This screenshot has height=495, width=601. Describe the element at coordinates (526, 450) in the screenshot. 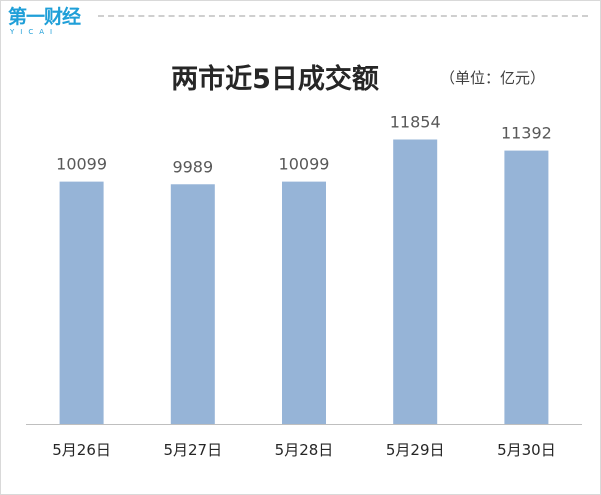

I see `x-tick-label-5: 5月30日` at that location.